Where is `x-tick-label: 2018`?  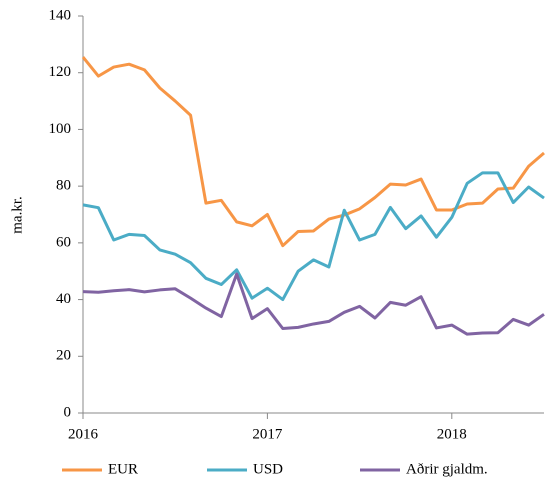
x-tick-label: 2018 is located at coordinates (452, 434).